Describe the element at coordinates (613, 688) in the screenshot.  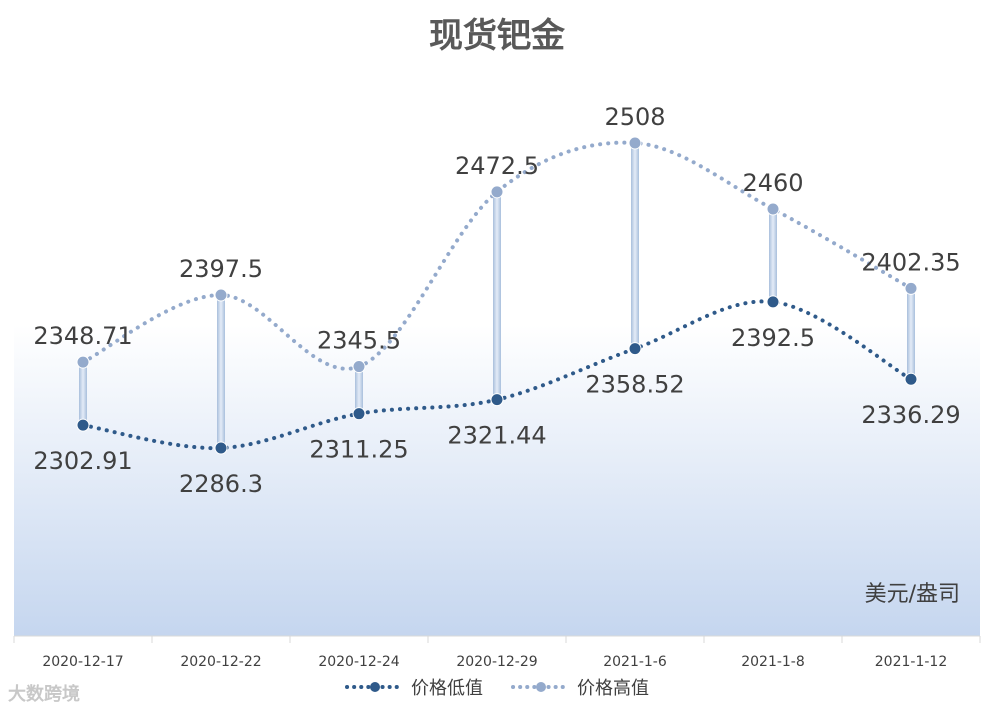
I see `legend-label-high: 价格高值` at that location.